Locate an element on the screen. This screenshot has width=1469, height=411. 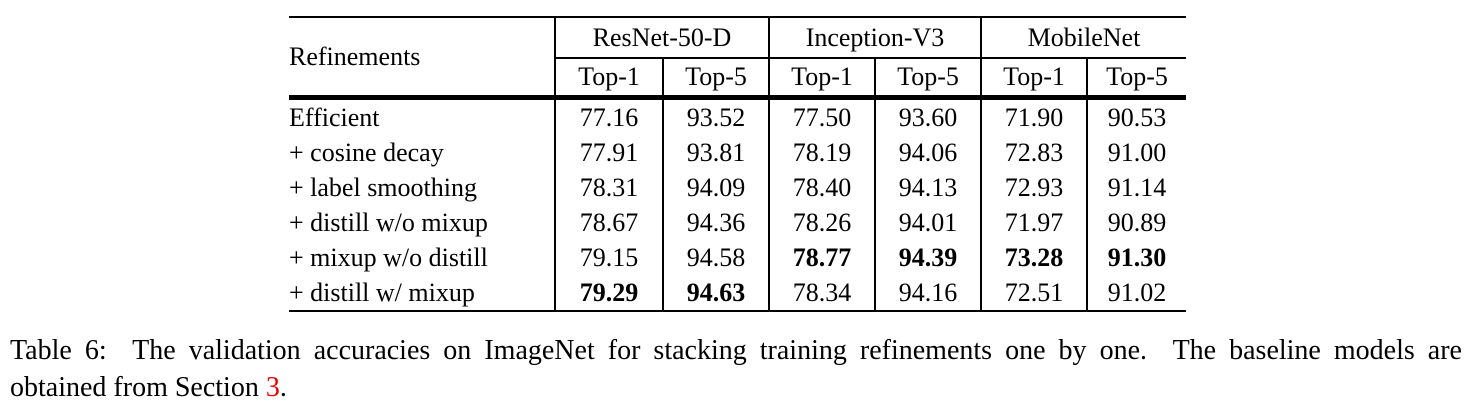
accuracy-value: 72.51 is located at coordinates (1033, 293).